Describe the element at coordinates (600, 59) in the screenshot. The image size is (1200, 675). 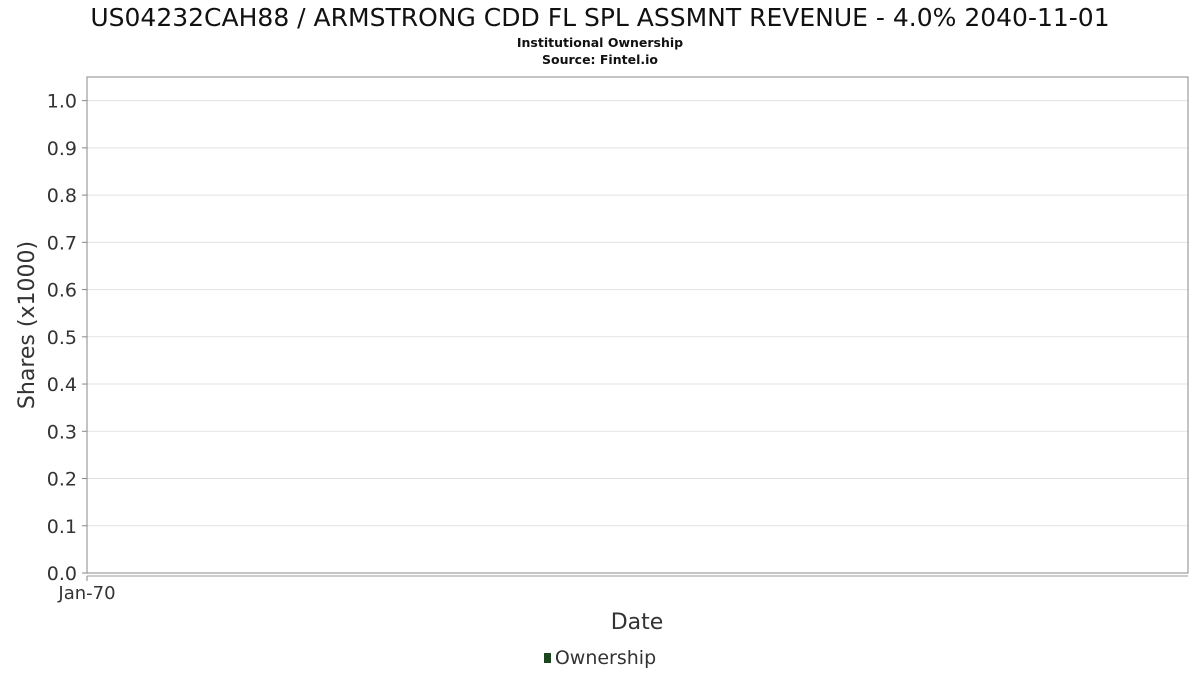
I see `chart-source: Source: Fintel.io` at that location.